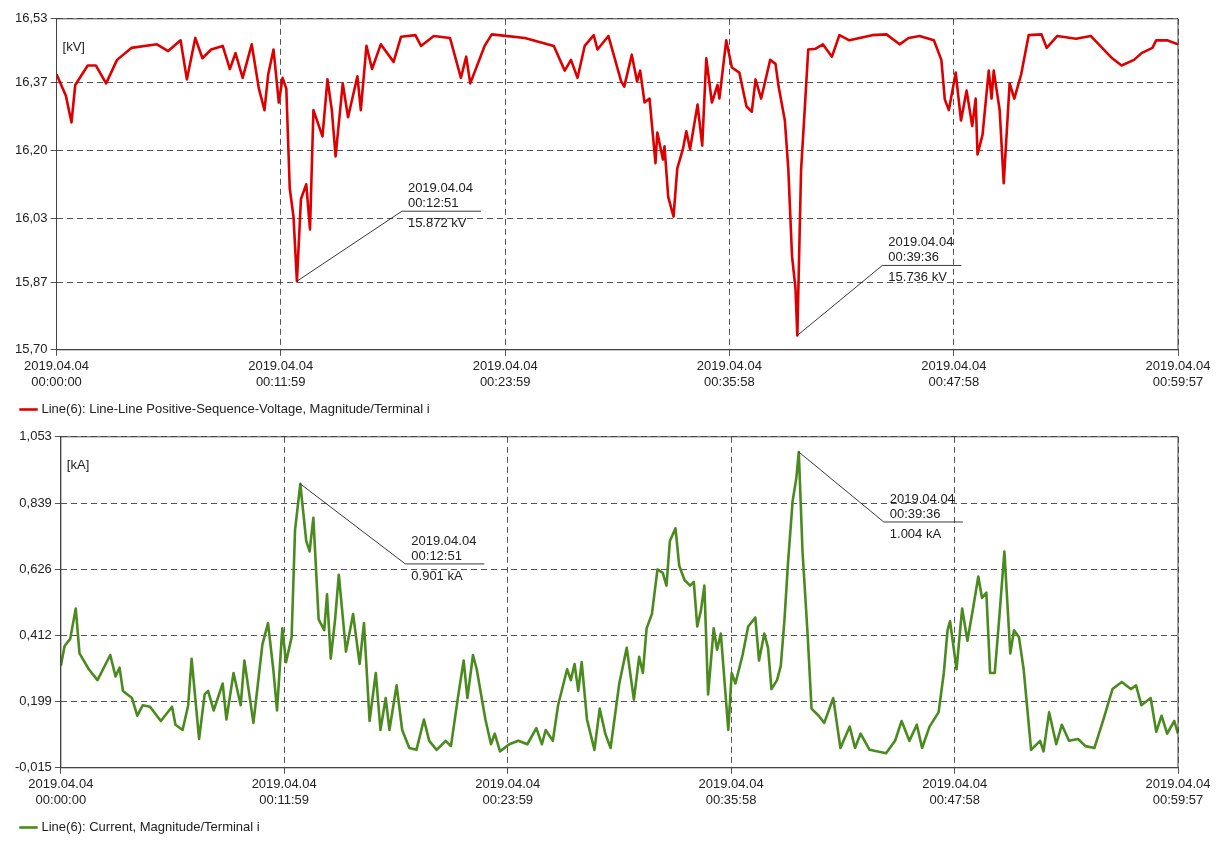 This screenshot has width=1226, height=854. Describe the element at coordinates (922, 515) in the screenshot. I see `annotation: 2019.04.04 00:39:36 1.004 kA` at that location.